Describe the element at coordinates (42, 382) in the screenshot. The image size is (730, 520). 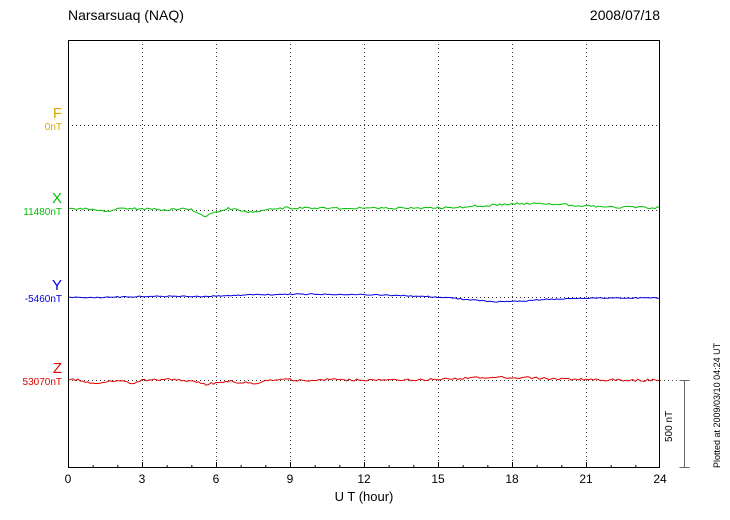
I see `channel-baseline-value-Z: 53070nT` at that location.